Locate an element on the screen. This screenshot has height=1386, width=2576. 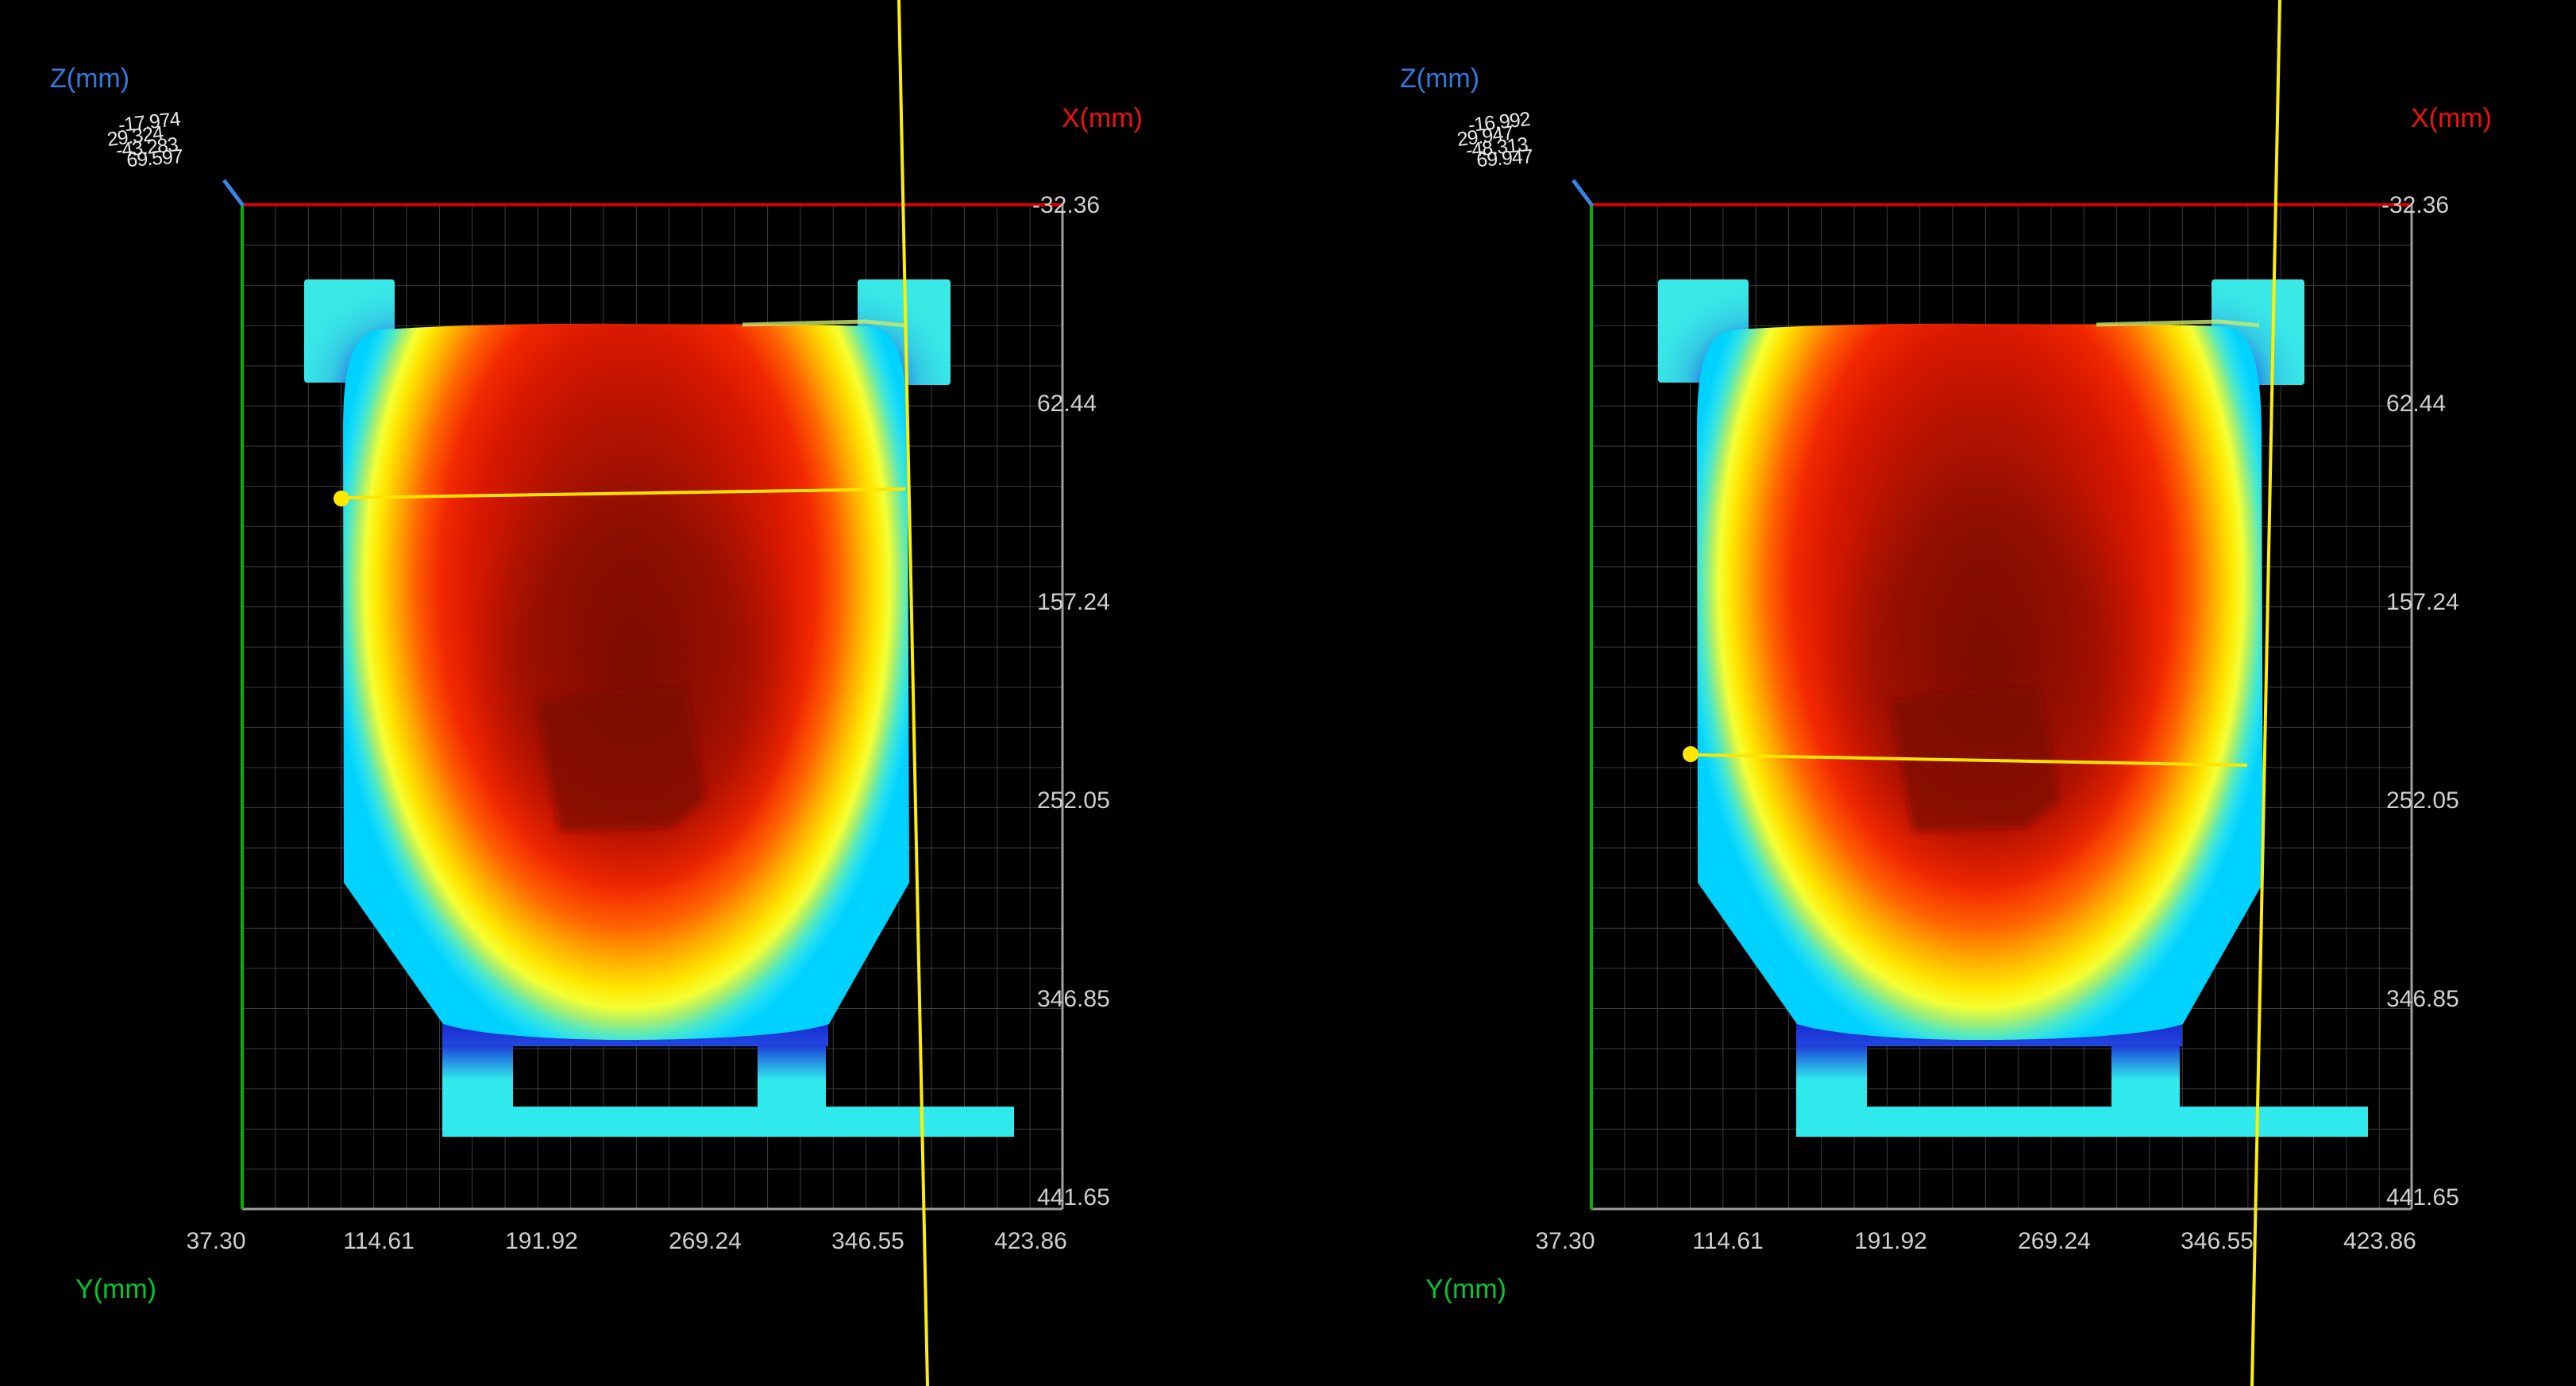
z-tick: 69.597 is located at coordinates (154, 158).